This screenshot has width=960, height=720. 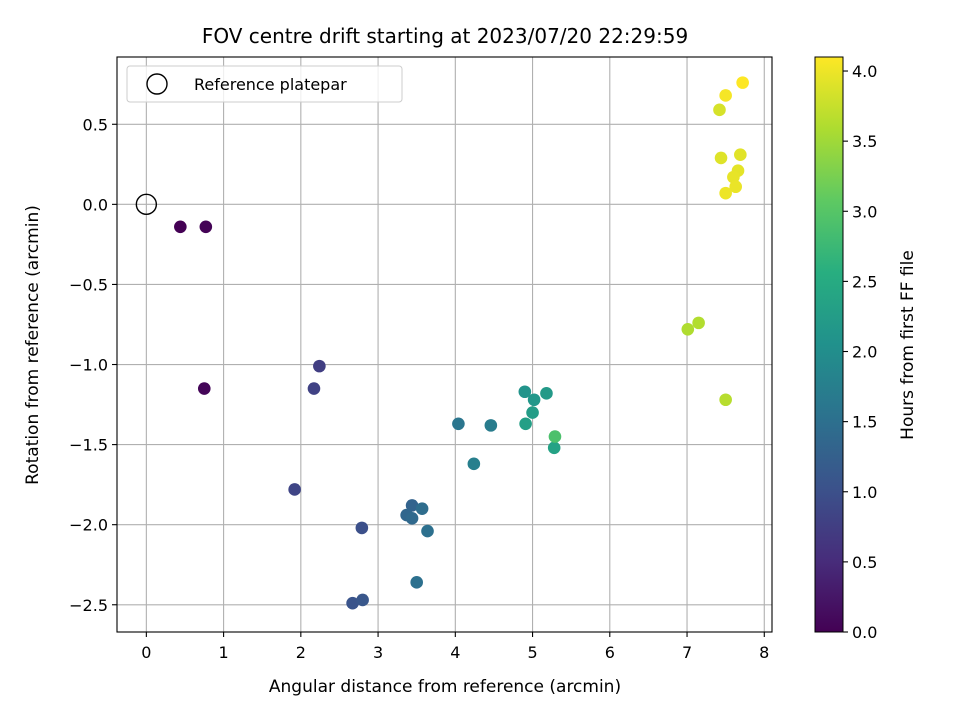 I want to click on x-axis-label: Angular distance from reference (arcmin), so click(x=445, y=687).